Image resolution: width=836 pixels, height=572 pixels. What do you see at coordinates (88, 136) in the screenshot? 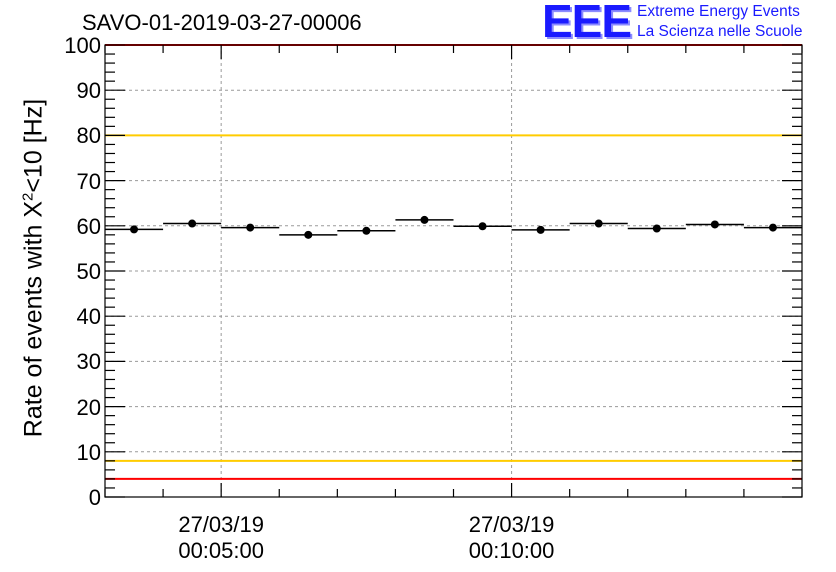
I see `y-tick-label: 80` at bounding box center [88, 136].